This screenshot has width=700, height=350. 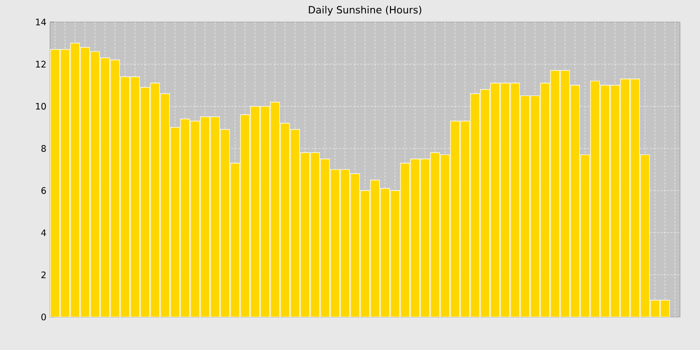 I want to click on y-tick-label: 4, so click(x=43, y=232).